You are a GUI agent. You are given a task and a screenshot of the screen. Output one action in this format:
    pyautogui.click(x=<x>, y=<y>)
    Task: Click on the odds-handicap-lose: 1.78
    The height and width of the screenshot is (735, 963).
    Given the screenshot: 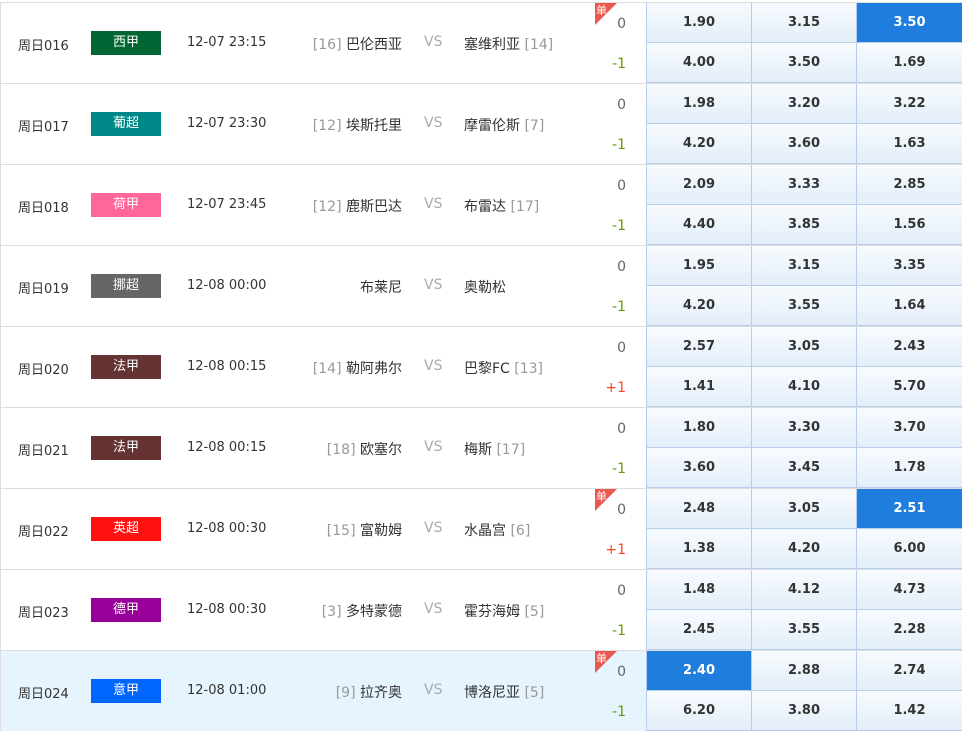 What is the action you would take?
    pyautogui.click(x=909, y=468)
    